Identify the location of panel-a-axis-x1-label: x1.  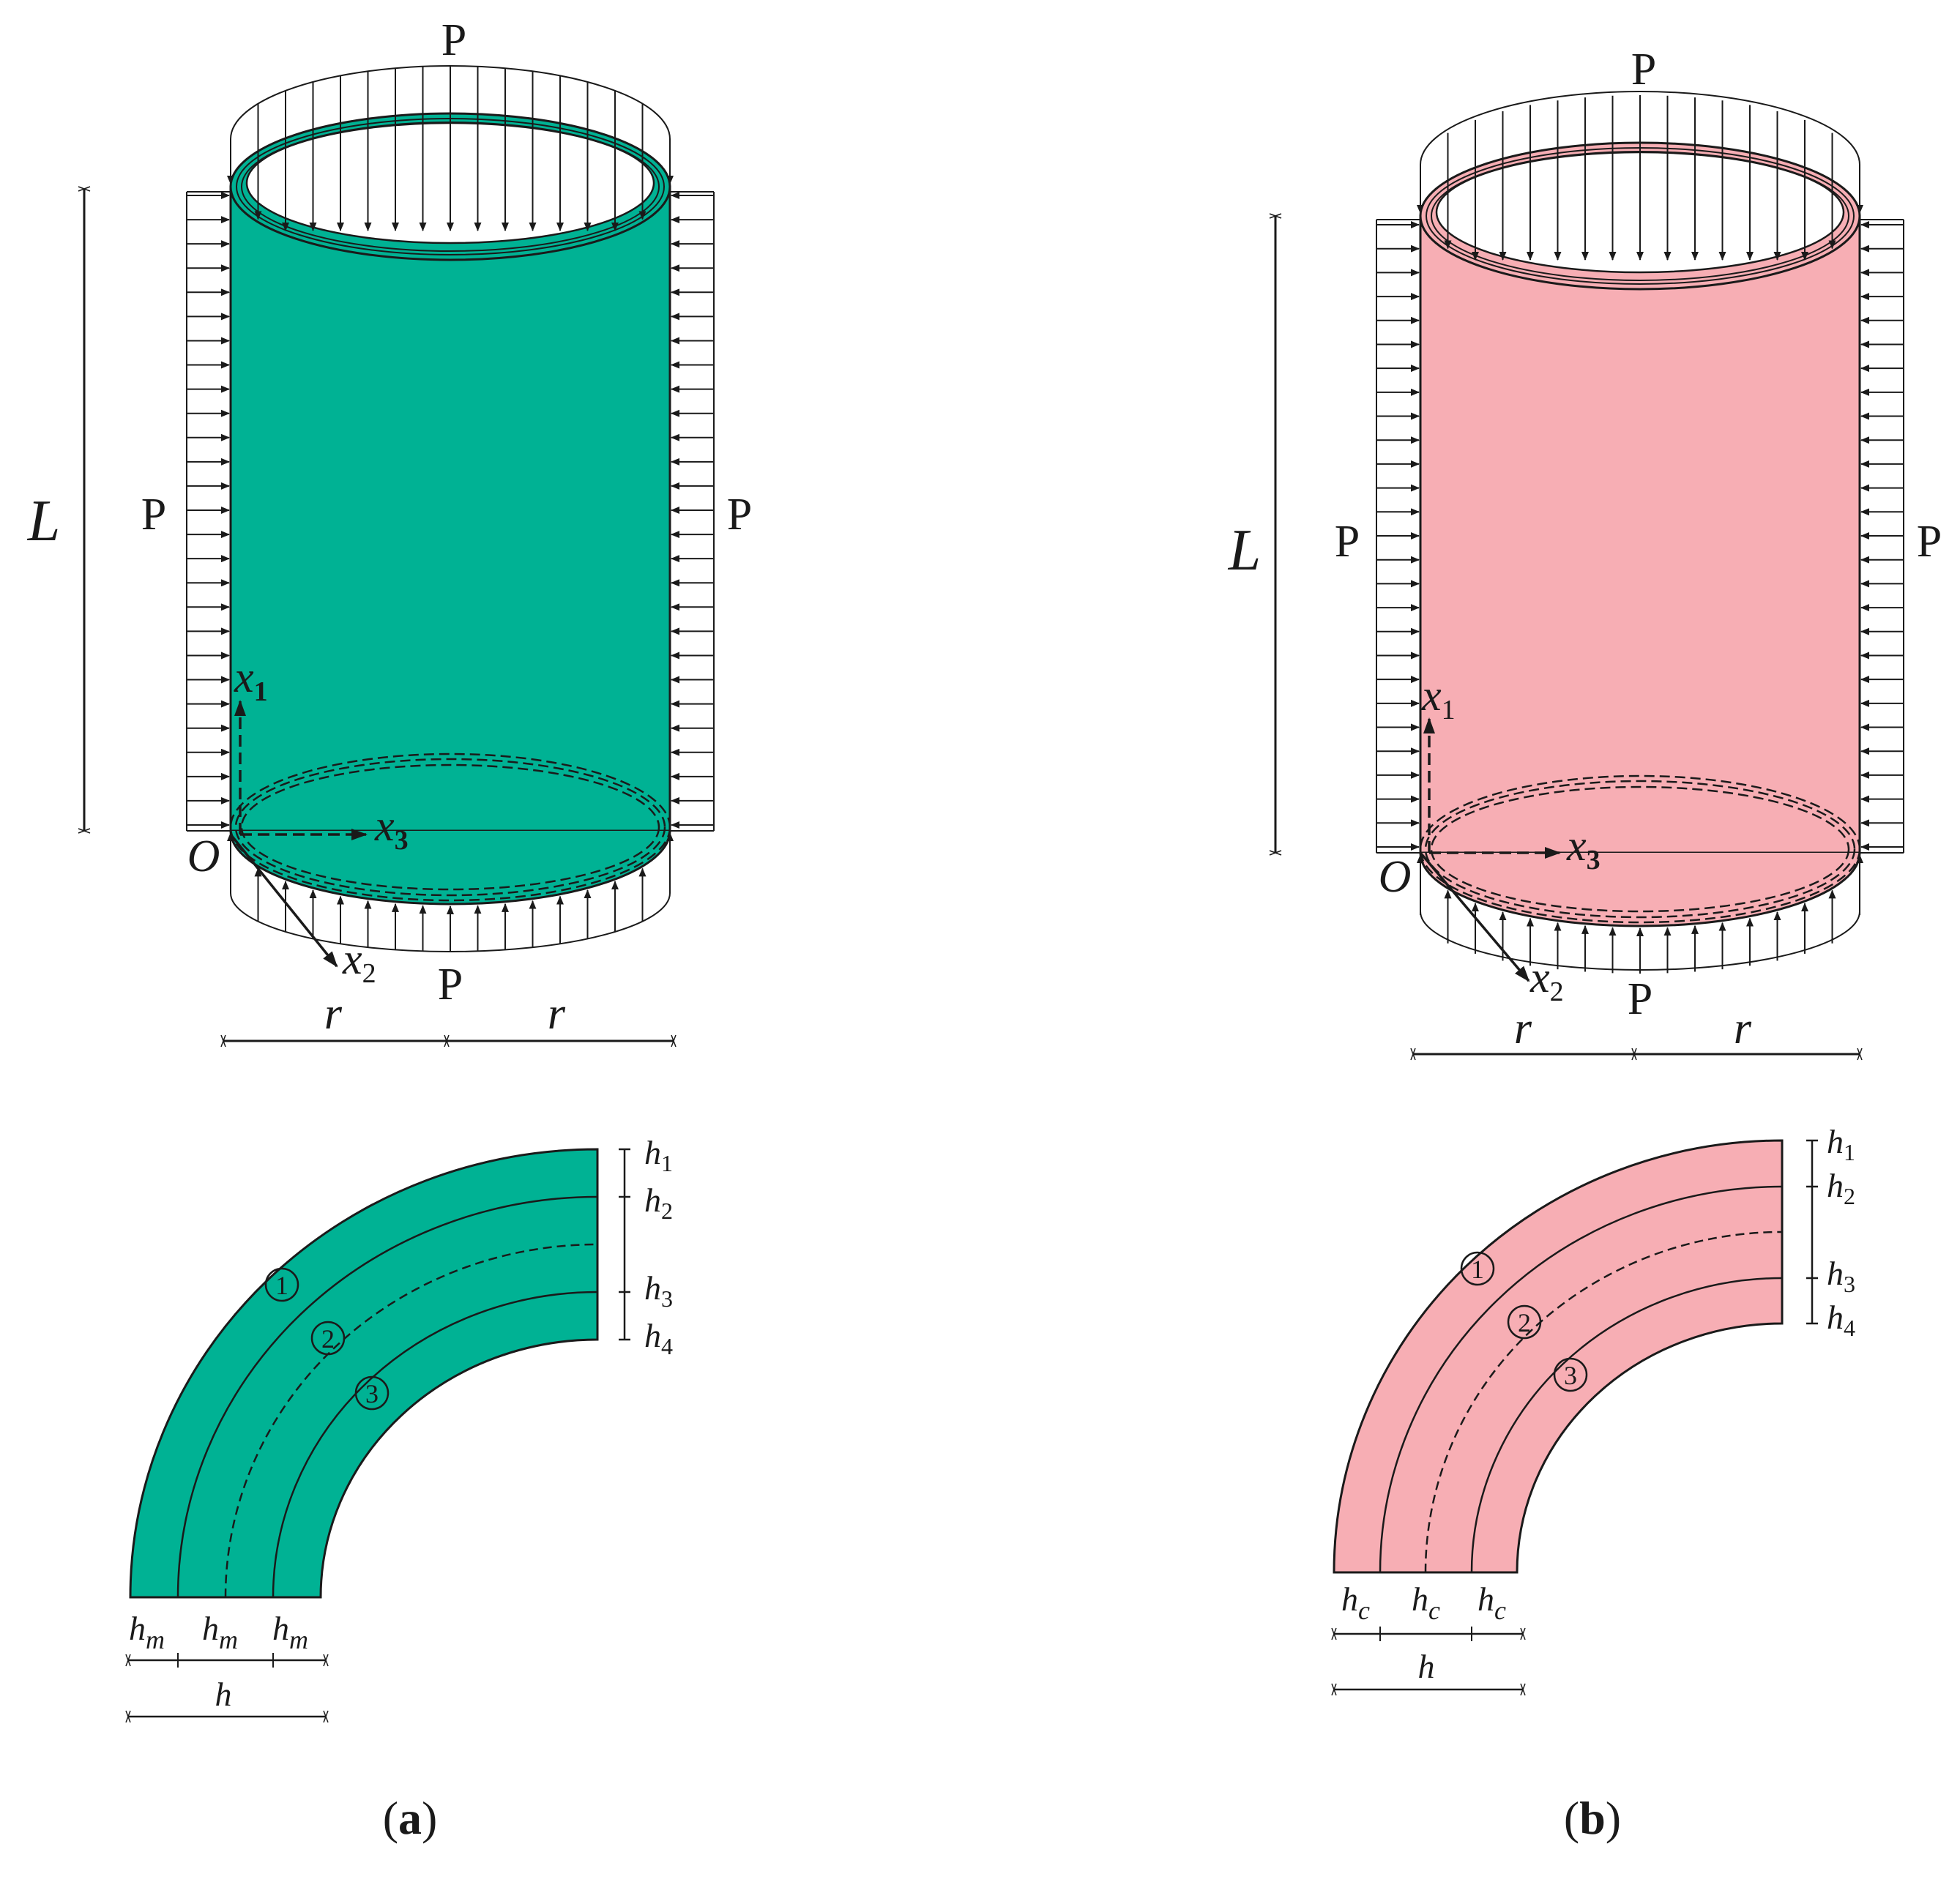
(251, 680).